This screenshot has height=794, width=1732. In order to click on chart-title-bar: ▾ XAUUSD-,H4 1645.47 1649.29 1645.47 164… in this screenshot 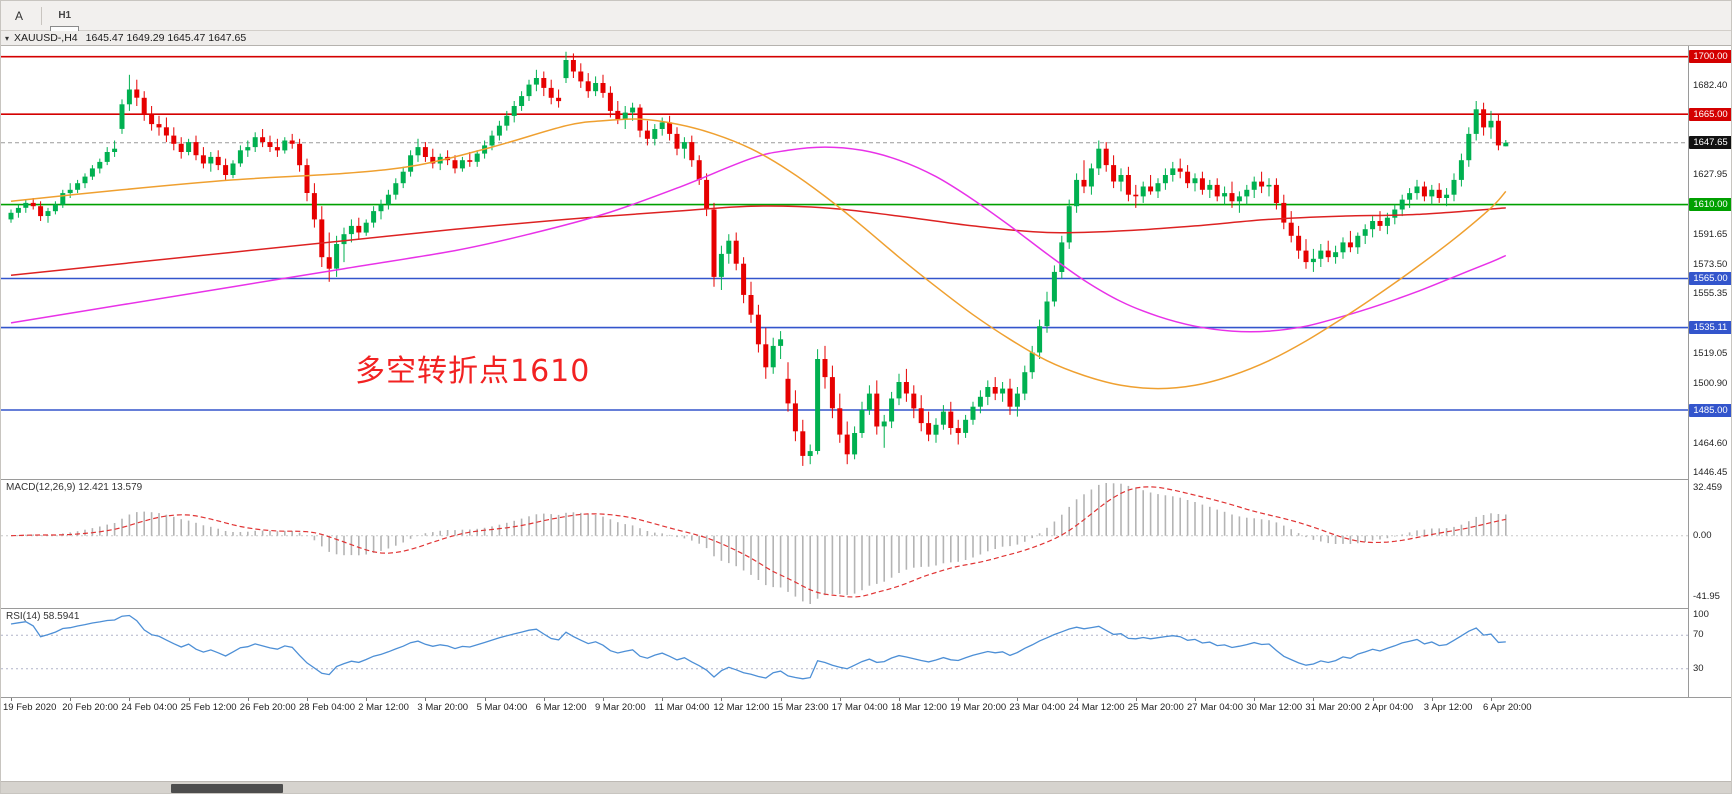, I will do `click(866, 38)`.